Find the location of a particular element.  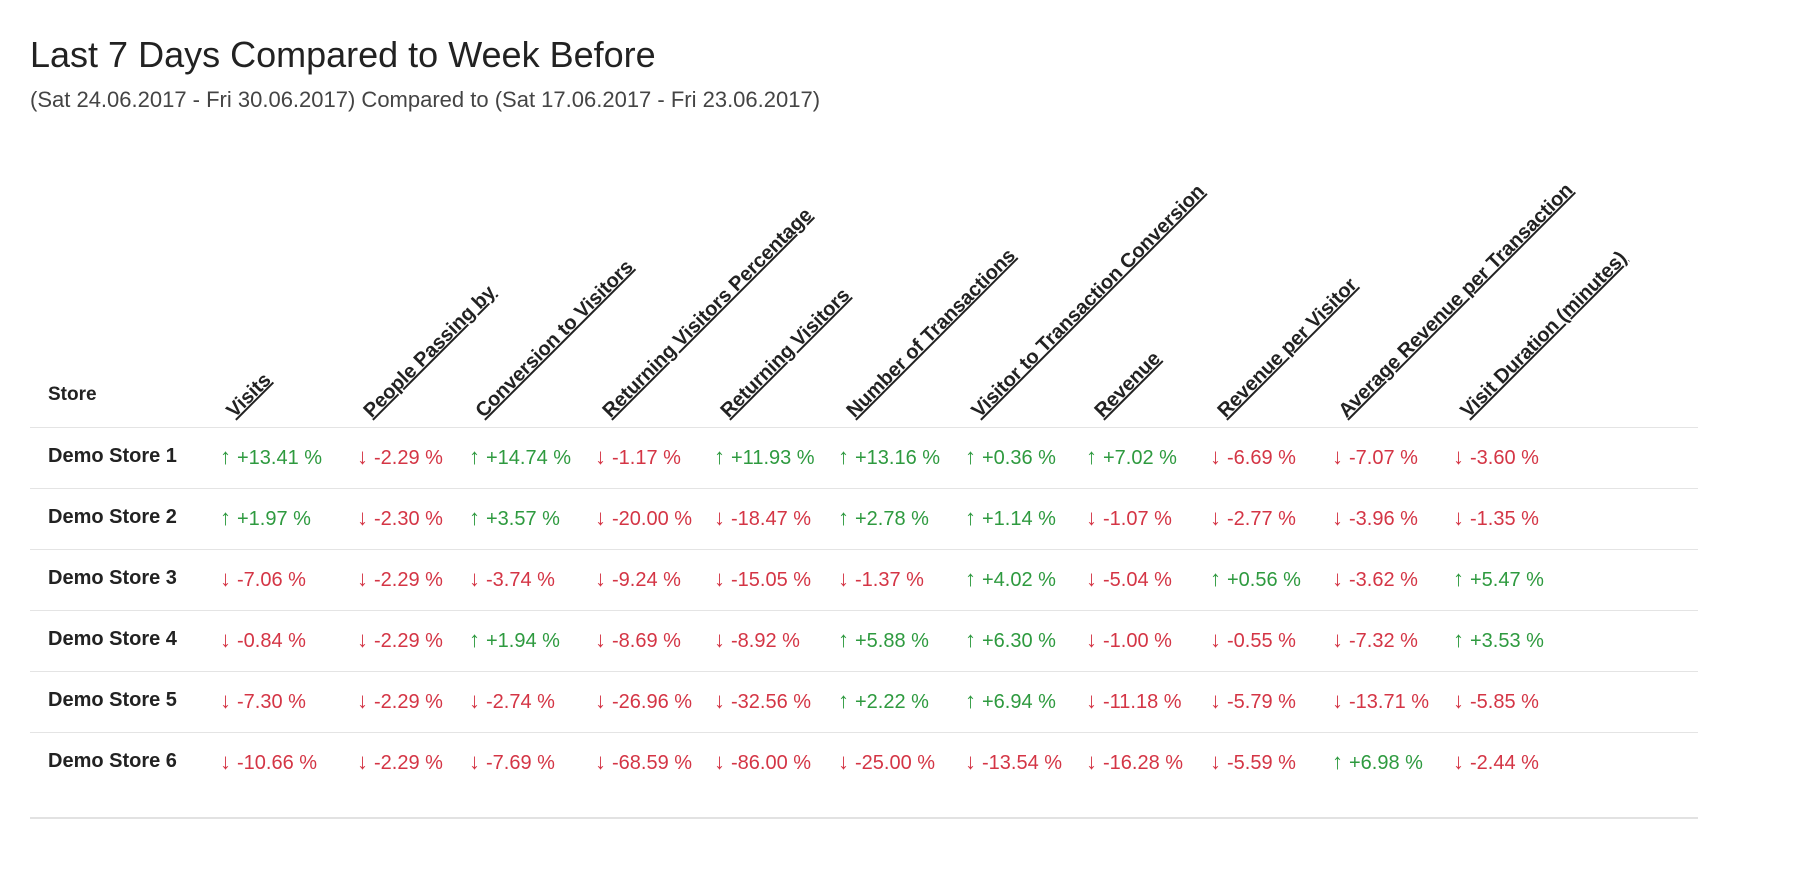

change-percent: -2.74 % is located at coordinates (520, 702).